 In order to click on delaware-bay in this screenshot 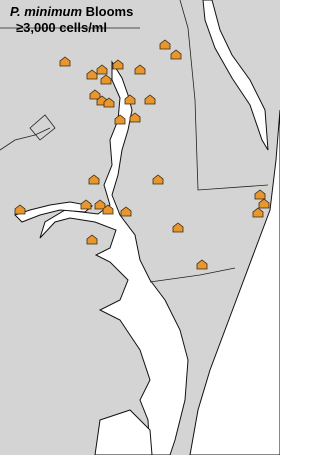, I will do `click(235, 75)`.